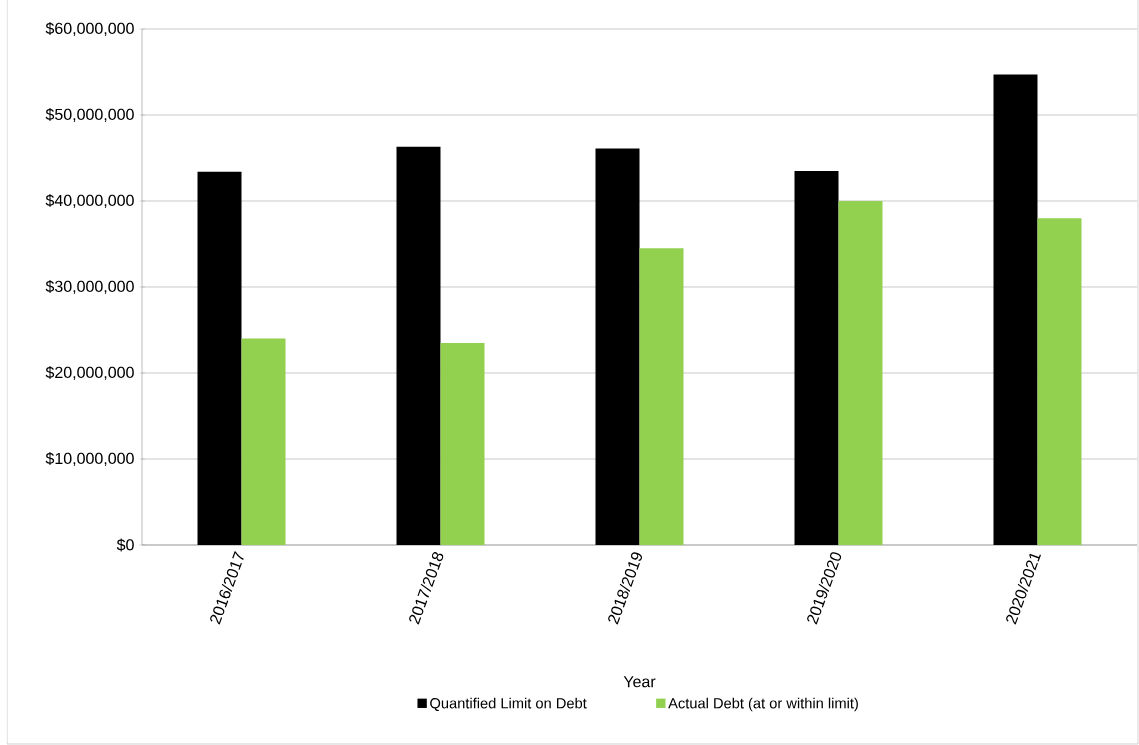  Describe the element at coordinates (508, 704) in the screenshot. I see `legend-label: Quantified Limit on Debt` at that location.